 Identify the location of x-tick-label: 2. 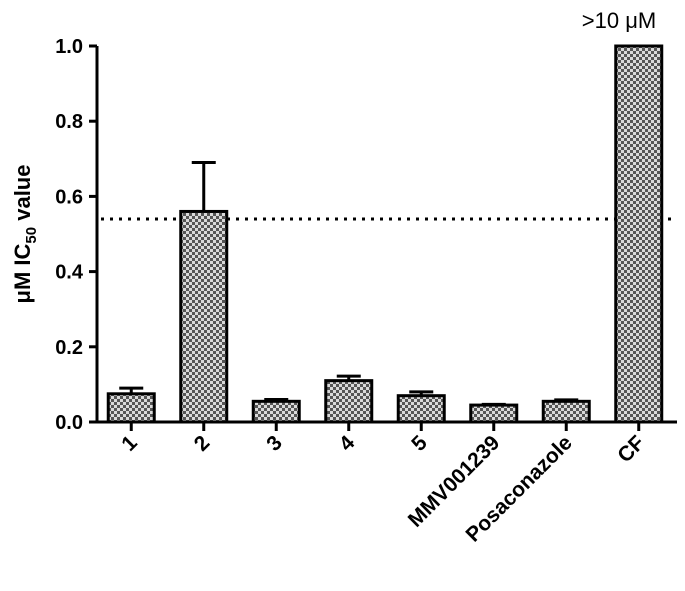
(202, 443).